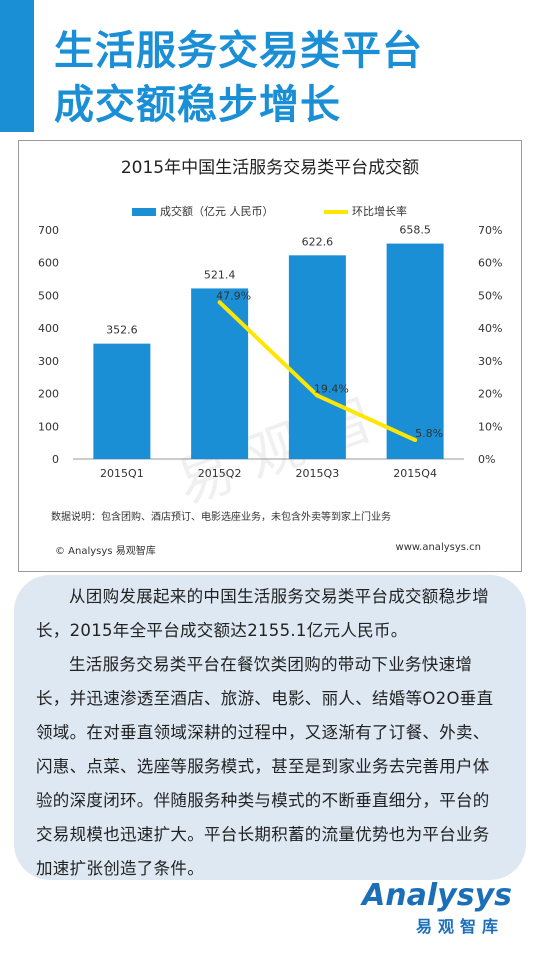 This screenshot has width=540, height=960. What do you see at coordinates (48, 426) in the screenshot?
I see `y-left-tick-label: 100` at bounding box center [48, 426].